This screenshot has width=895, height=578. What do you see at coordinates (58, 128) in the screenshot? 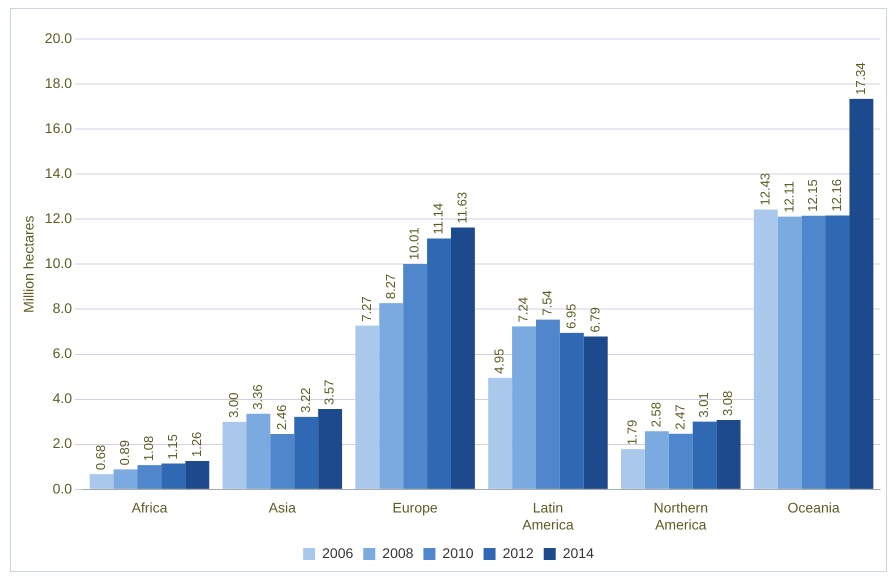
I see `y-tick-label: 16.0` at bounding box center [58, 128].